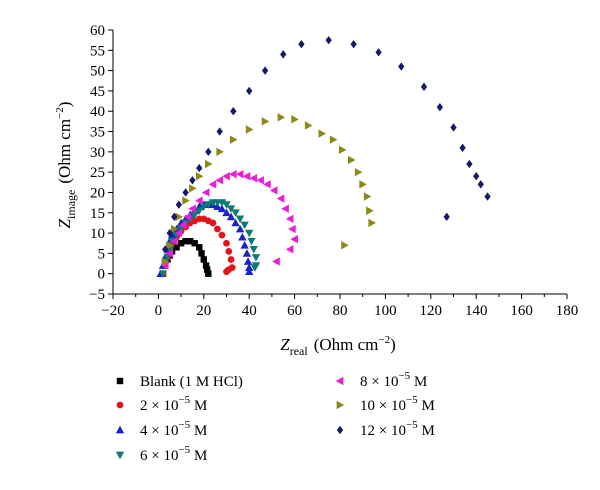 The image size is (600, 490). What do you see at coordinates (173, 454) in the screenshot?
I see `legend-label: 6 × 10−5 M` at bounding box center [173, 454].